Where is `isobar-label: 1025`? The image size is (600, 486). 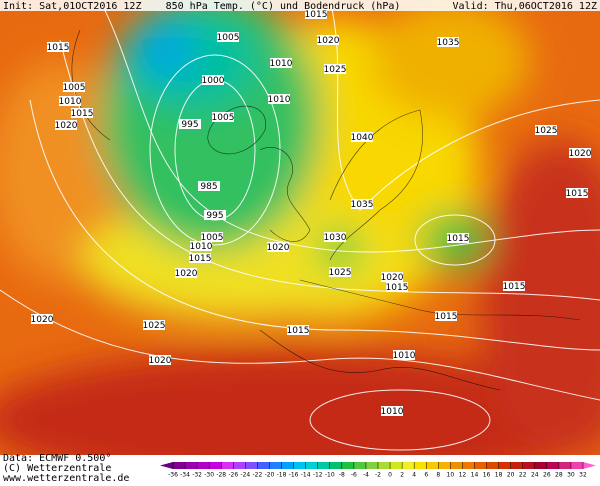 isobar-label: 1025 is located at coordinates (154, 326).